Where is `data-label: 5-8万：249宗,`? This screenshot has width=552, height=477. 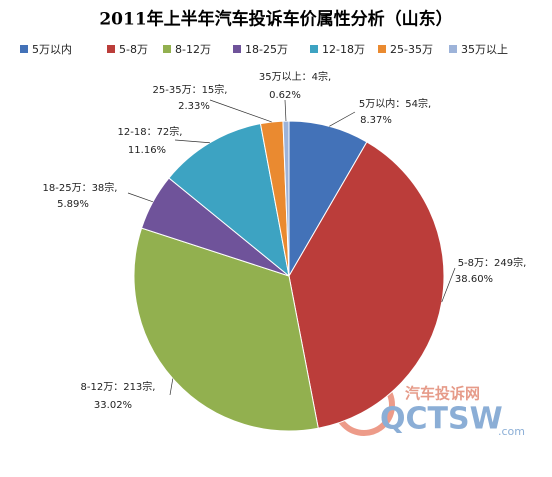 data-label: 5-8万：249宗, is located at coordinates (492, 262).